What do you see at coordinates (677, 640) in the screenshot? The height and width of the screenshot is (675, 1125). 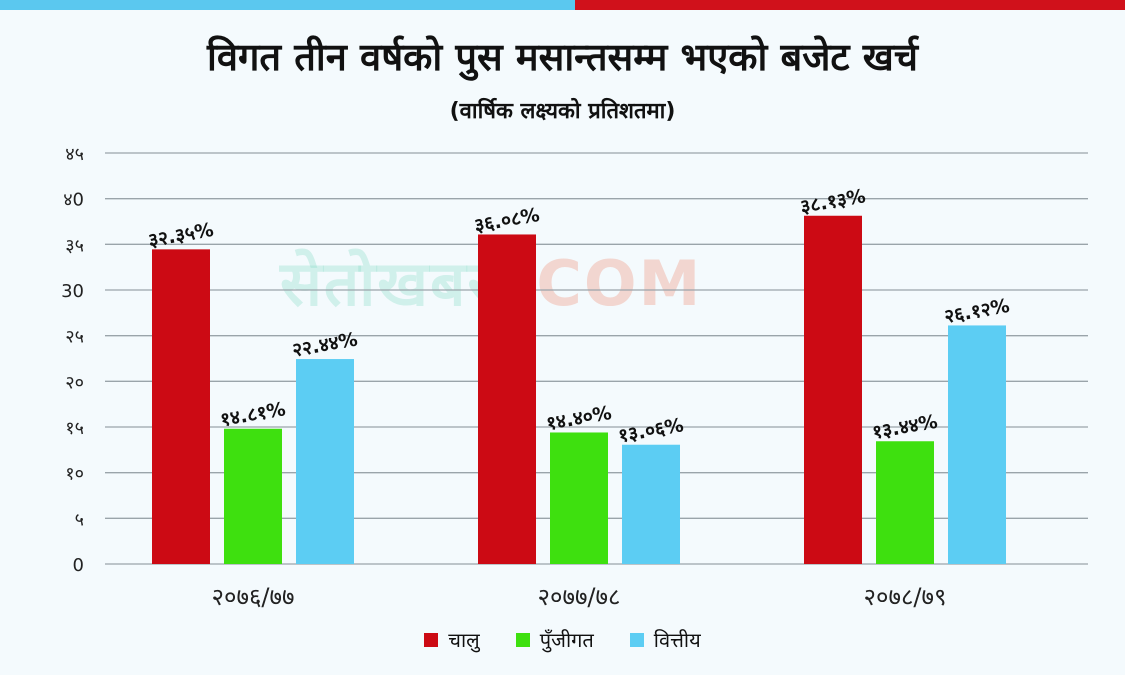 I see `legend-label: वित्तीय` at bounding box center [677, 640].